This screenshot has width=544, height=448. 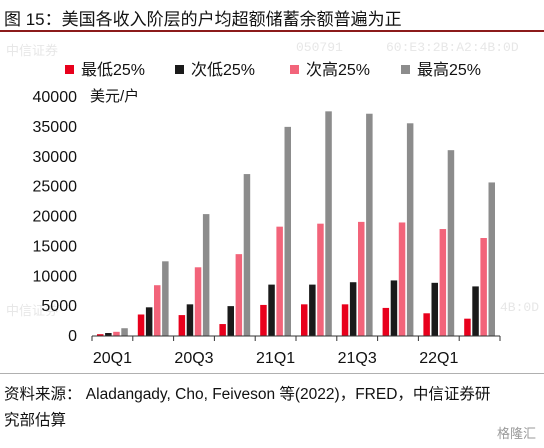 What do you see at coordinates (114, 96) in the screenshot?
I see `y-axis-label: 美元/户` at bounding box center [114, 96].